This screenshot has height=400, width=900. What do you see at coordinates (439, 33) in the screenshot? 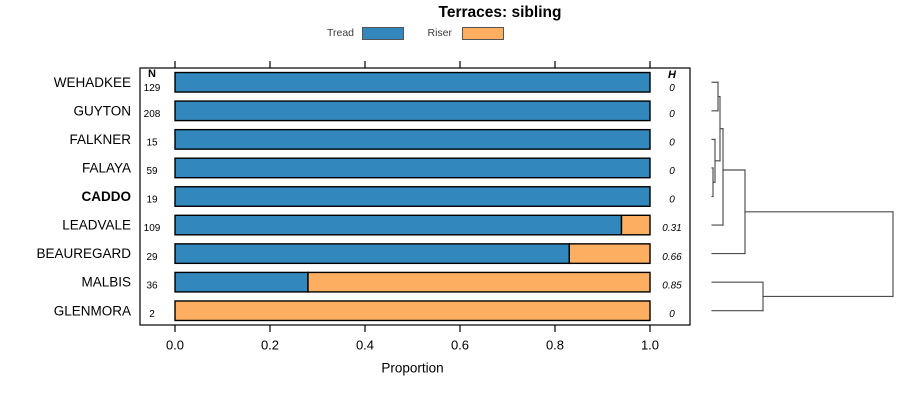
I see `legend-label-riser: Riser` at bounding box center [439, 33].